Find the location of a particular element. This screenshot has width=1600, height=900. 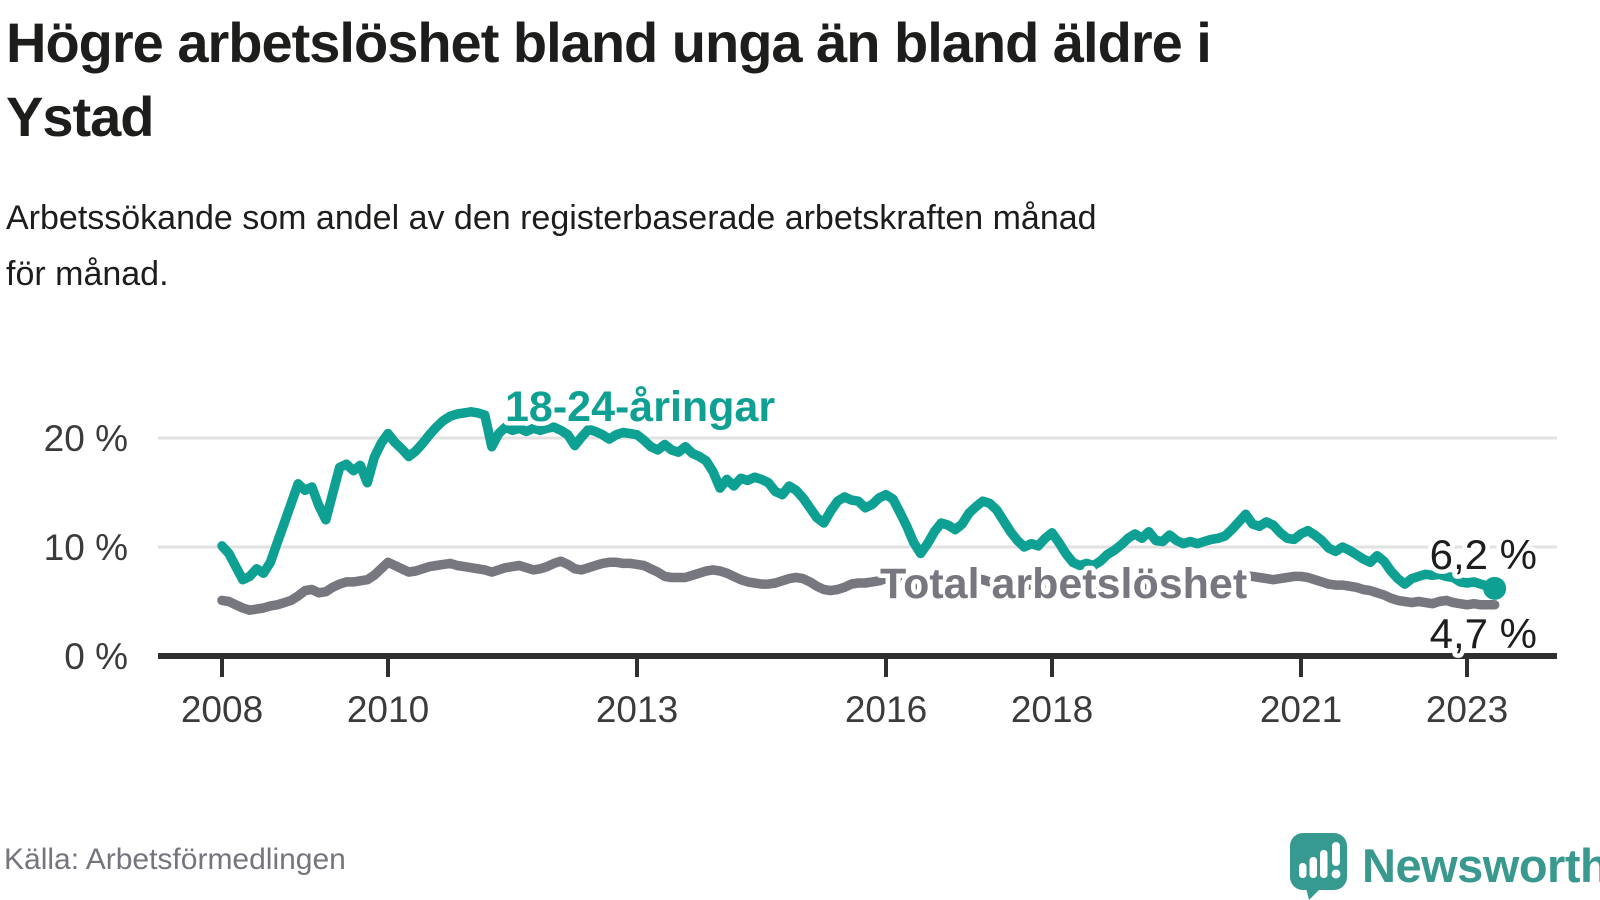

speech-bubble-chart-icon is located at coordinates (1318, 866).